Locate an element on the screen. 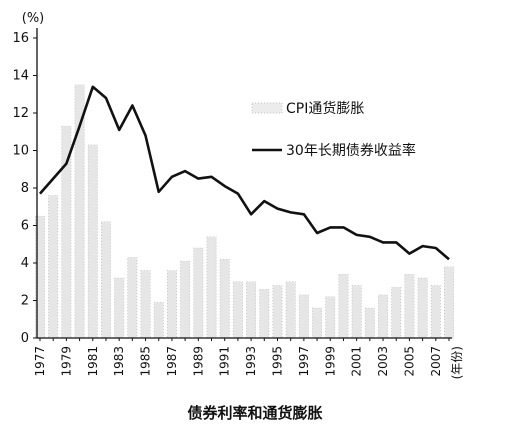  x-tick-label: 1983 is located at coordinates (119, 361).